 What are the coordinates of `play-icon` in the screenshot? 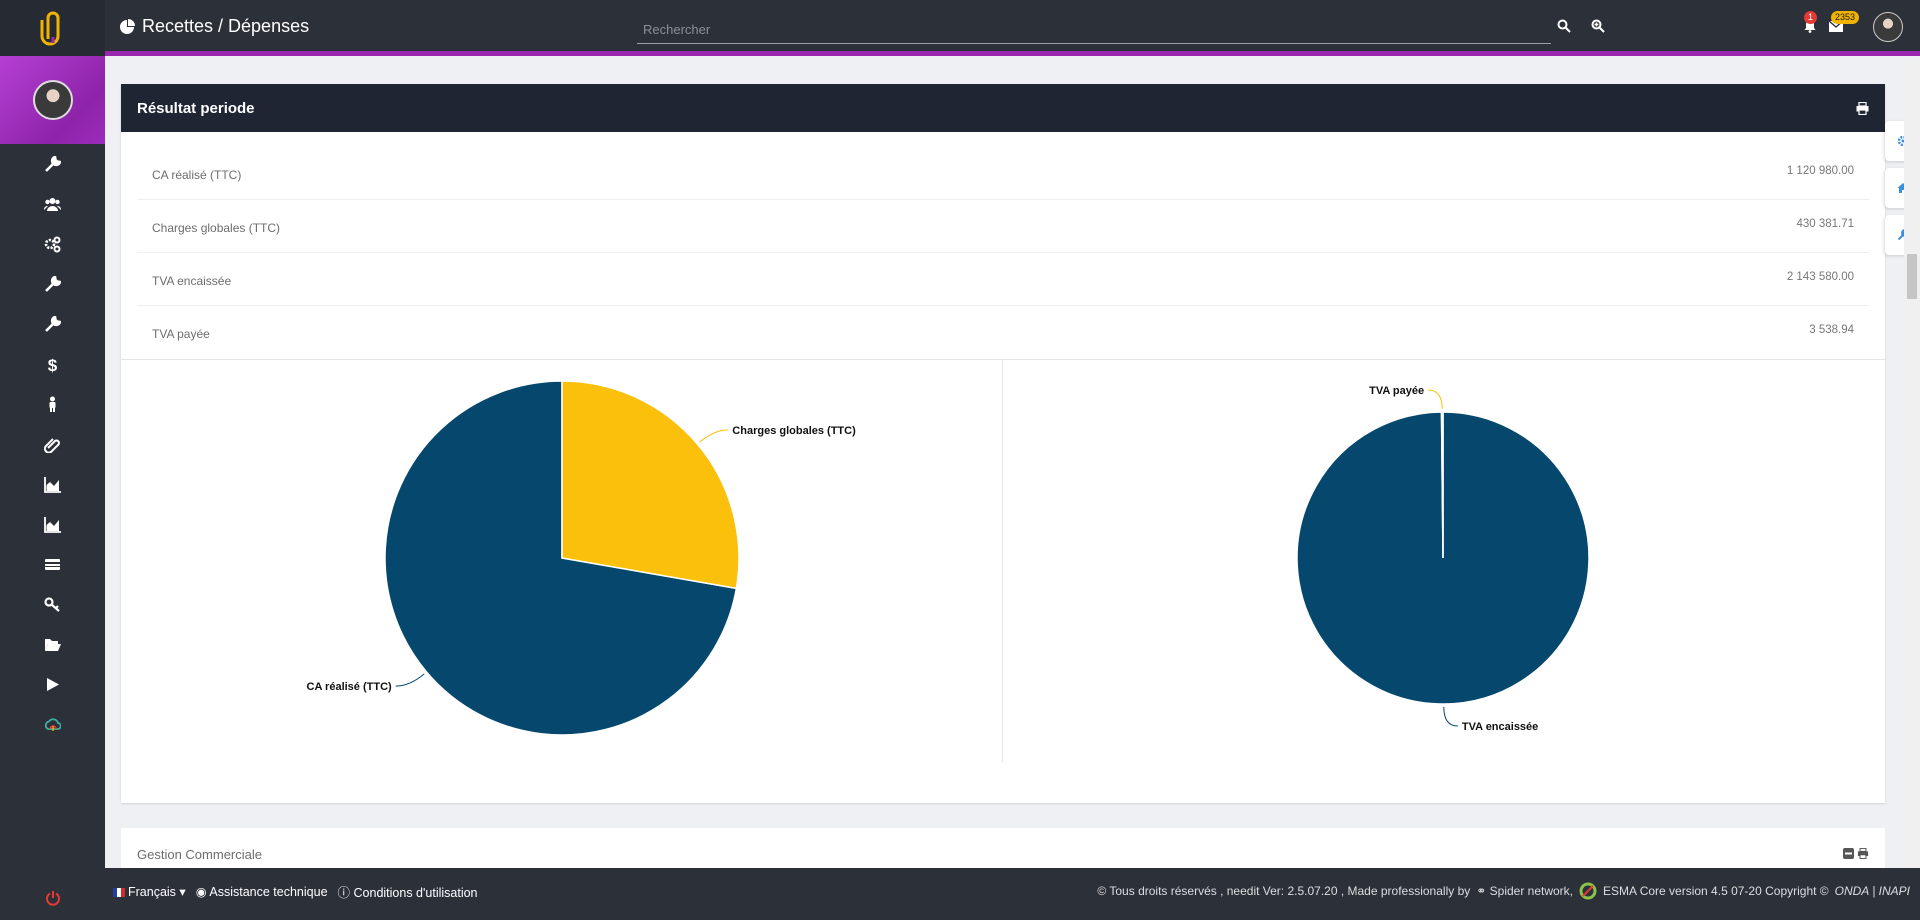 It's located at (53, 684).